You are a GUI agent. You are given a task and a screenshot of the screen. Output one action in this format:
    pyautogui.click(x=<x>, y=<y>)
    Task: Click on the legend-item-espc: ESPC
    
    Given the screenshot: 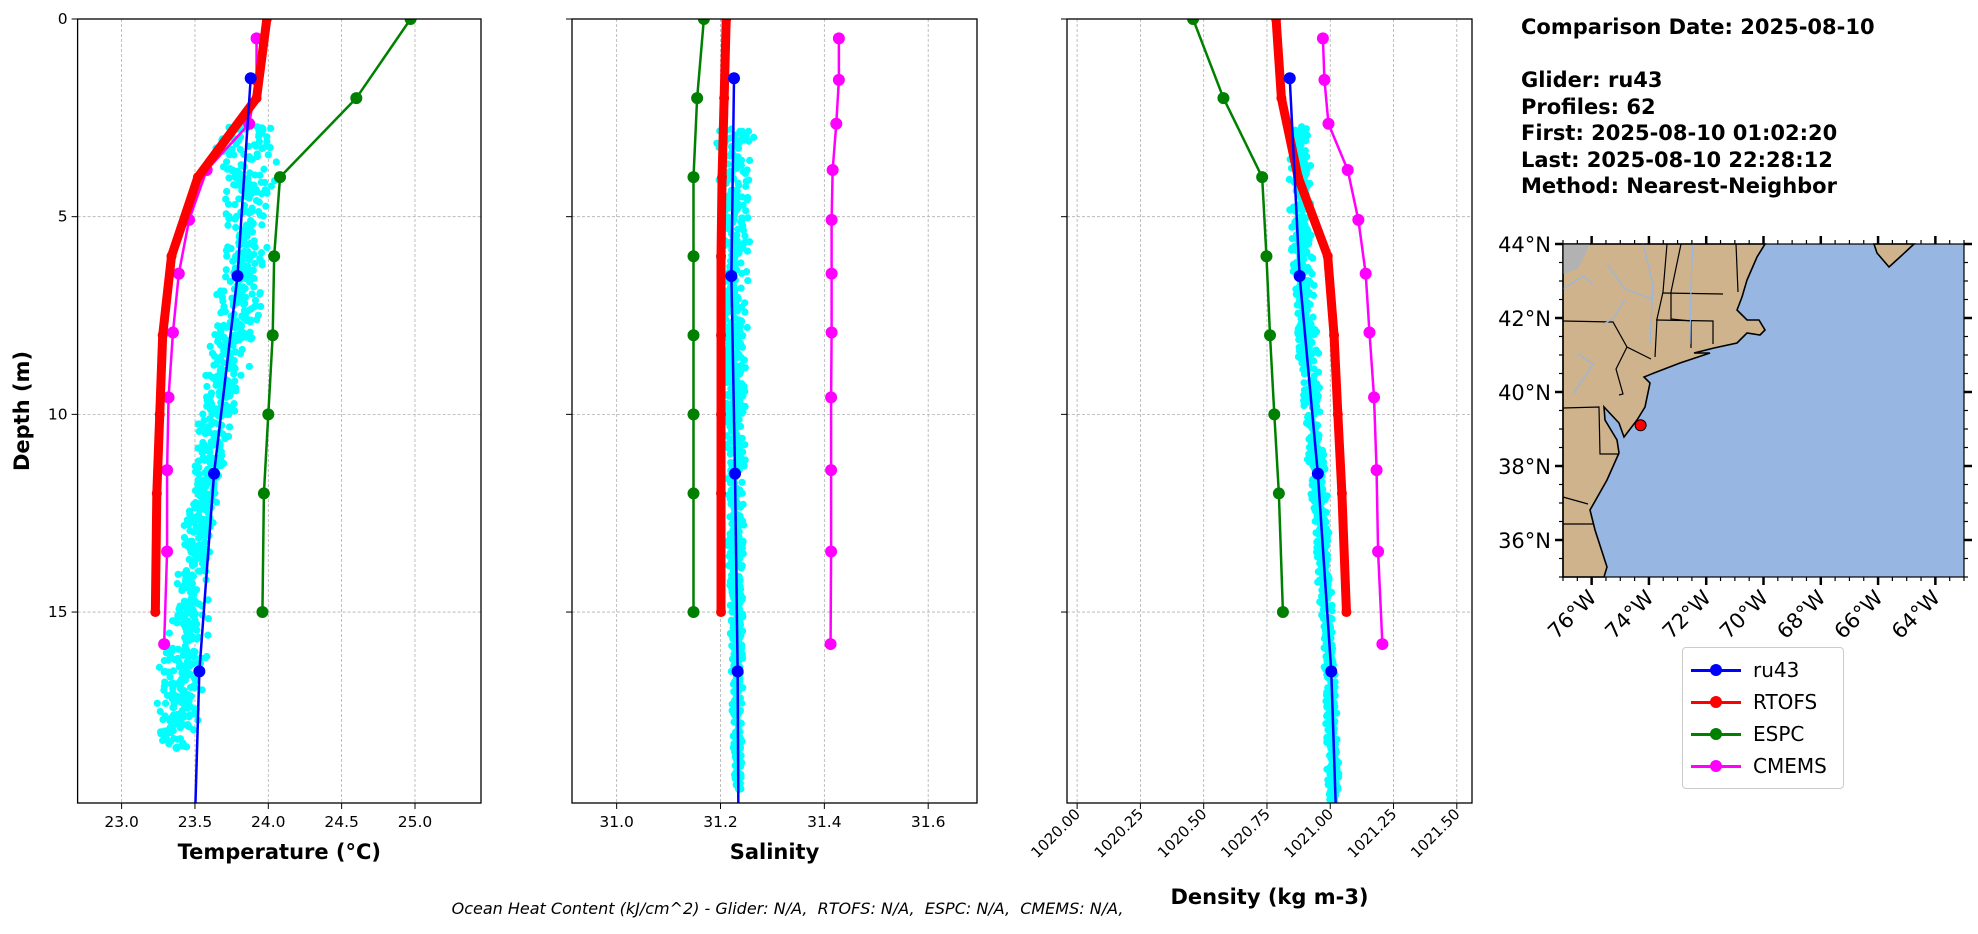 What is the action you would take?
    pyautogui.click(x=1763, y=734)
    